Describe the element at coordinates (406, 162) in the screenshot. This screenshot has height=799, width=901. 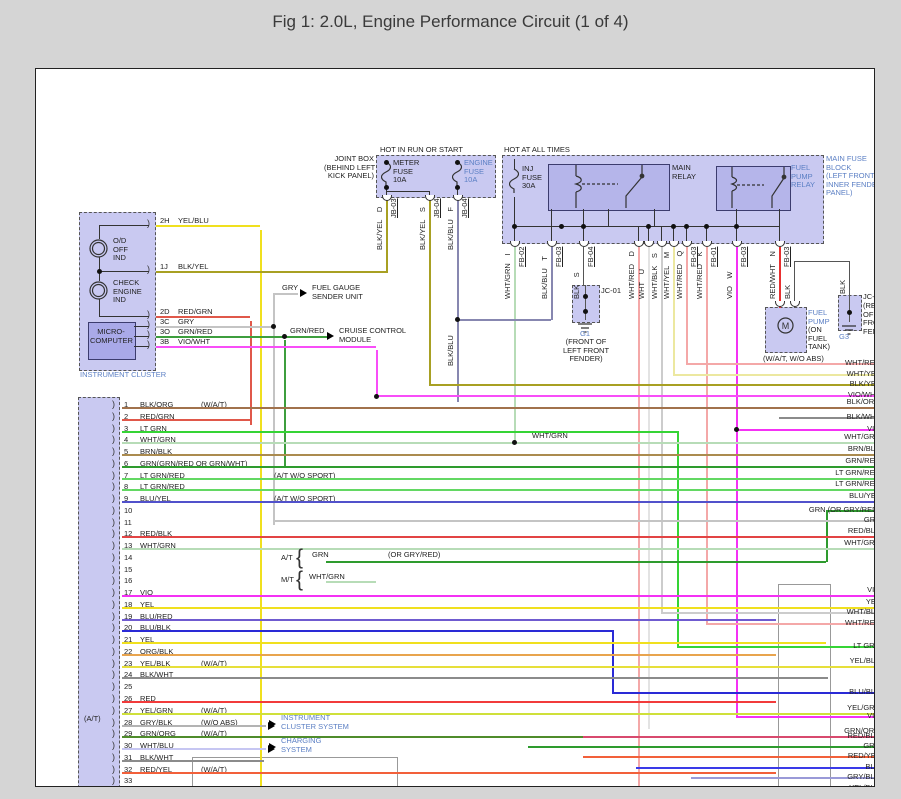
I see `meter-fuse-label: METER` at that location.